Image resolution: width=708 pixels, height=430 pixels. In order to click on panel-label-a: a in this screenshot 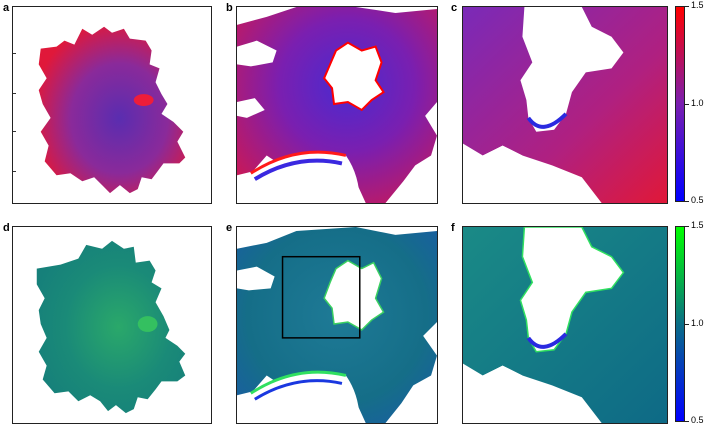, I will do `click(6, 8)`.